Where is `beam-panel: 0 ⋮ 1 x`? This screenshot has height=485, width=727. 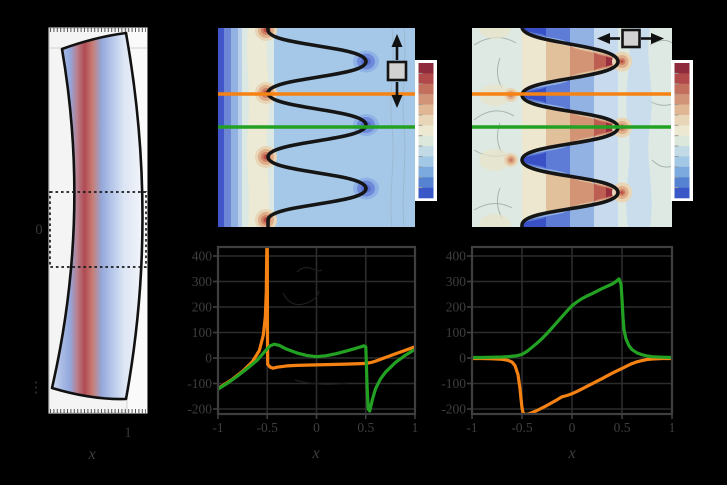 beam-panel: 0 ⋮ 1 x is located at coordinates (88, 245).